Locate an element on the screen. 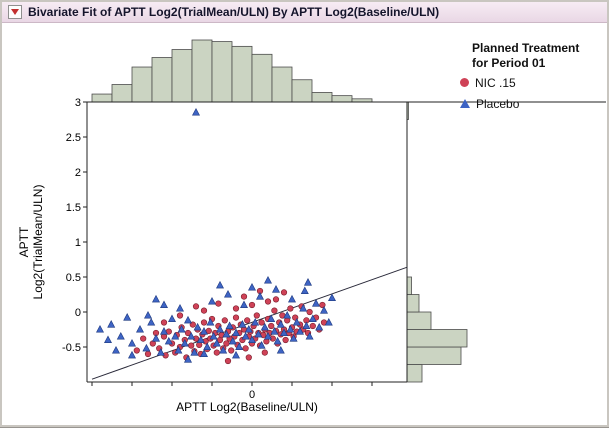  legend-item-nic: NIC .15 is located at coordinates (519, 82).